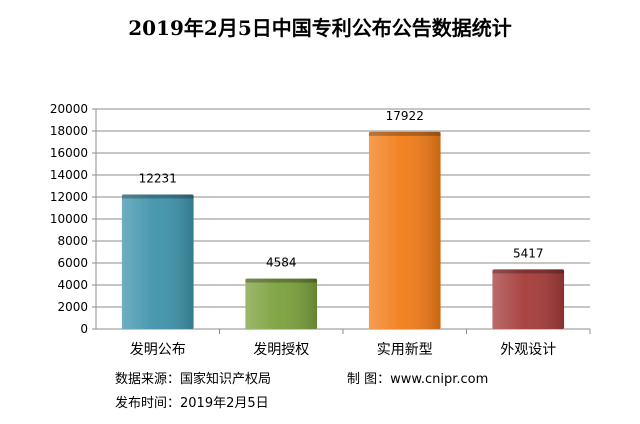 Image resolution: width=640 pixels, height=424 pixels. Describe the element at coordinates (405, 350) in the screenshot. I see `x-tick-label: 实用新型` at that location.